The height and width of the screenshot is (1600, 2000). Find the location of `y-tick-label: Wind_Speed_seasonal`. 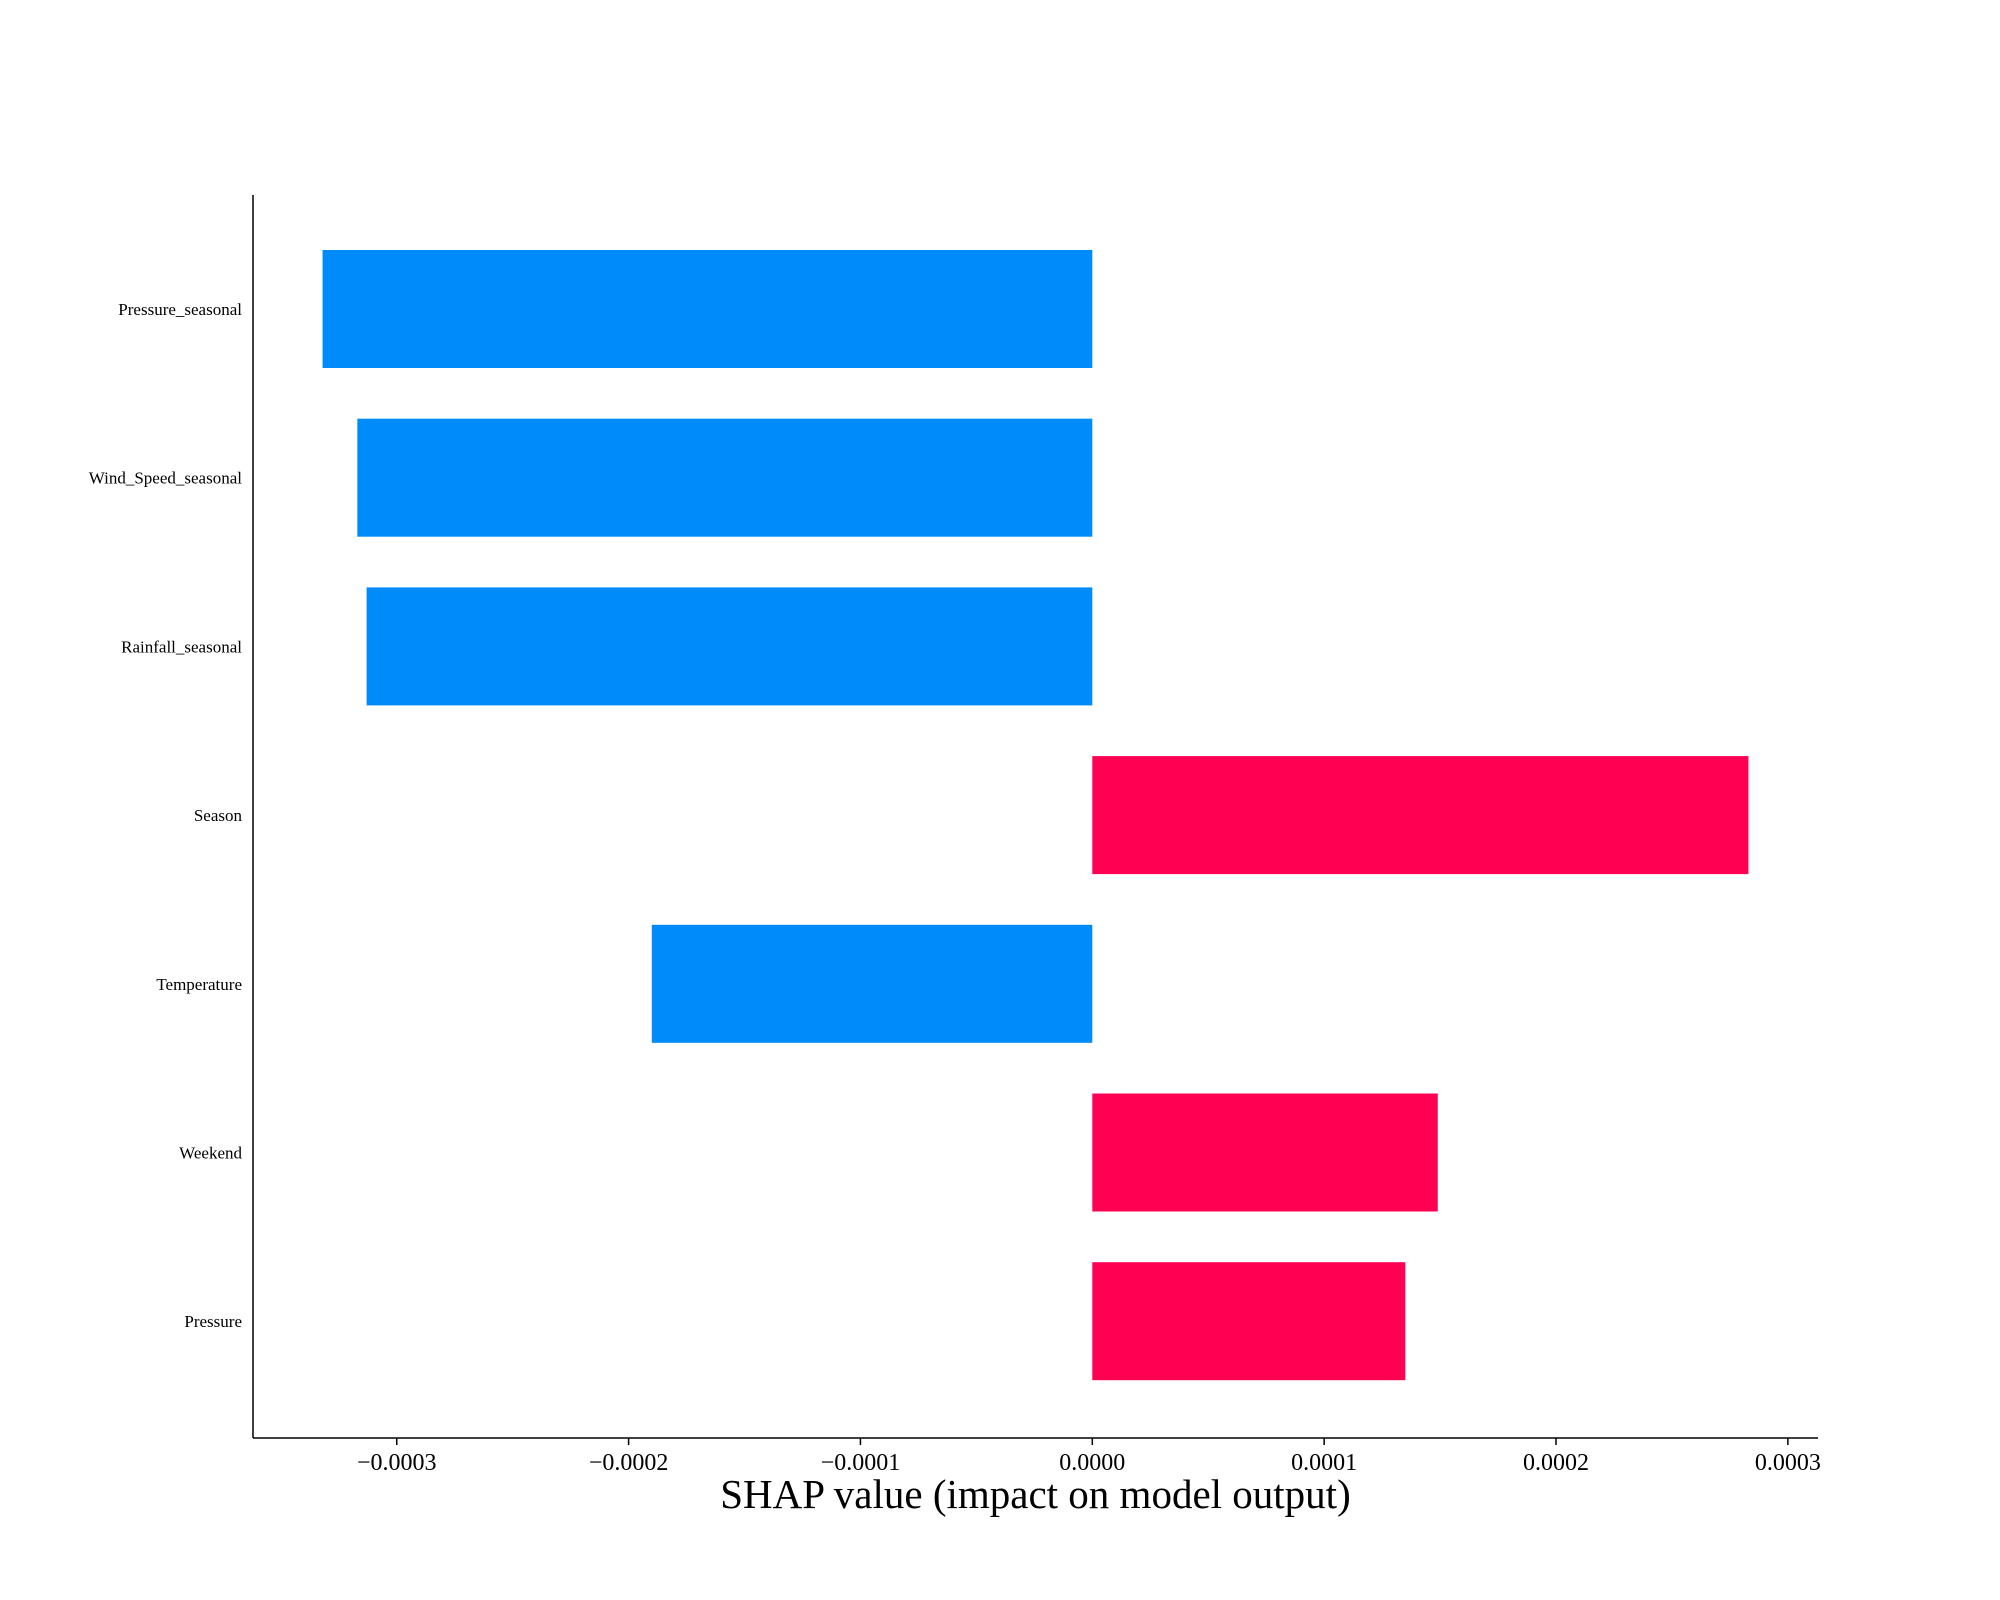

y-tick-label: Wind_Speed_seasonal is located at coordinates (166, 478).